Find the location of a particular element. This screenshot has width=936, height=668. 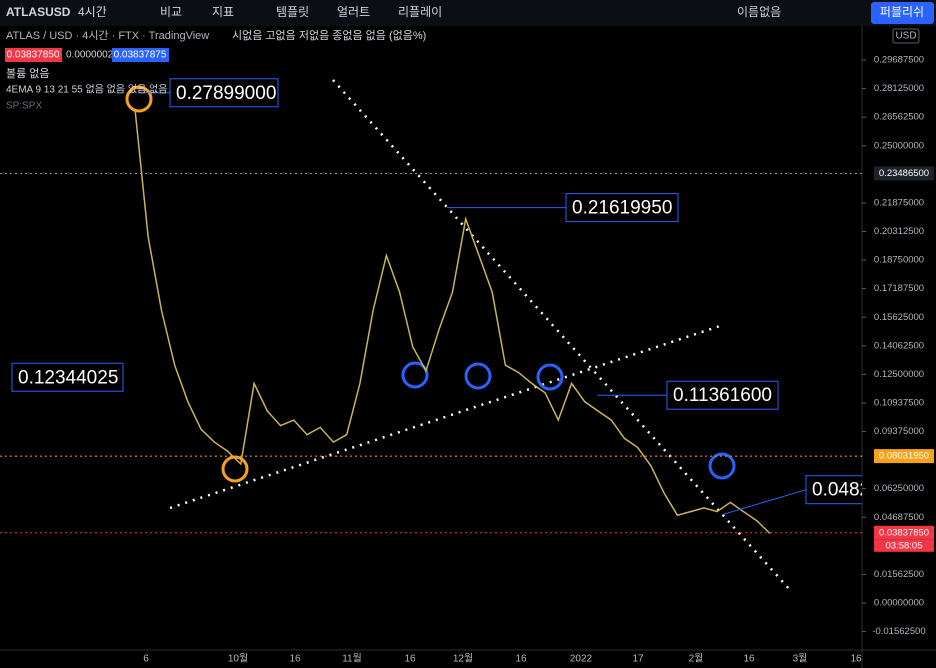

y-tick-label: 0.04687500 is located at coordinates (899, 517).